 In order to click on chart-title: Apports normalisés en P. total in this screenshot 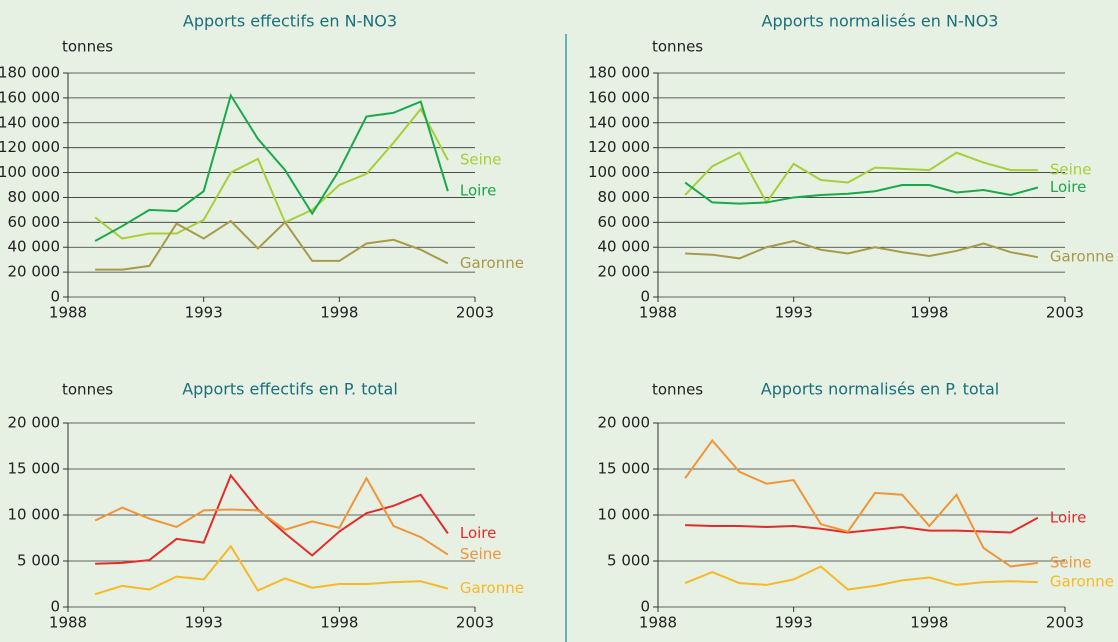, I will do `click(880, 389)`.